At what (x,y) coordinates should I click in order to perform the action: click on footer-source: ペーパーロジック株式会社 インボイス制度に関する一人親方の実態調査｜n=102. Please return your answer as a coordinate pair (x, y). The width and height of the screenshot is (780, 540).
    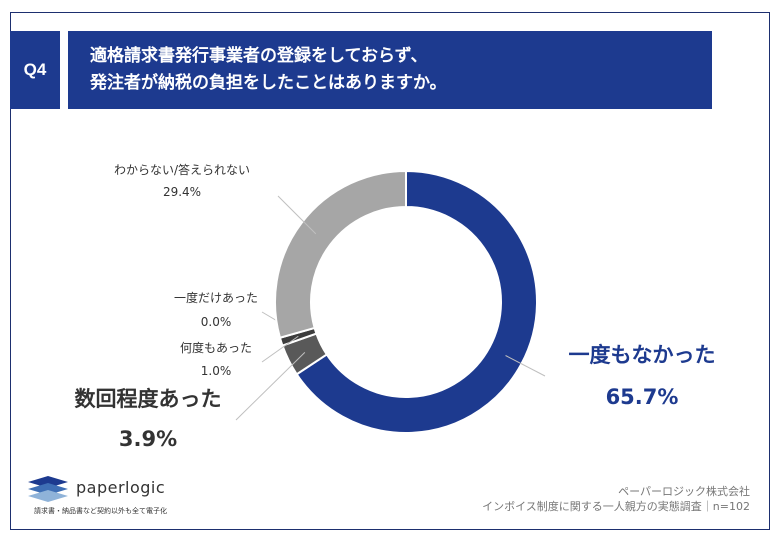
    Looking at the image, I should click on (616, 499).